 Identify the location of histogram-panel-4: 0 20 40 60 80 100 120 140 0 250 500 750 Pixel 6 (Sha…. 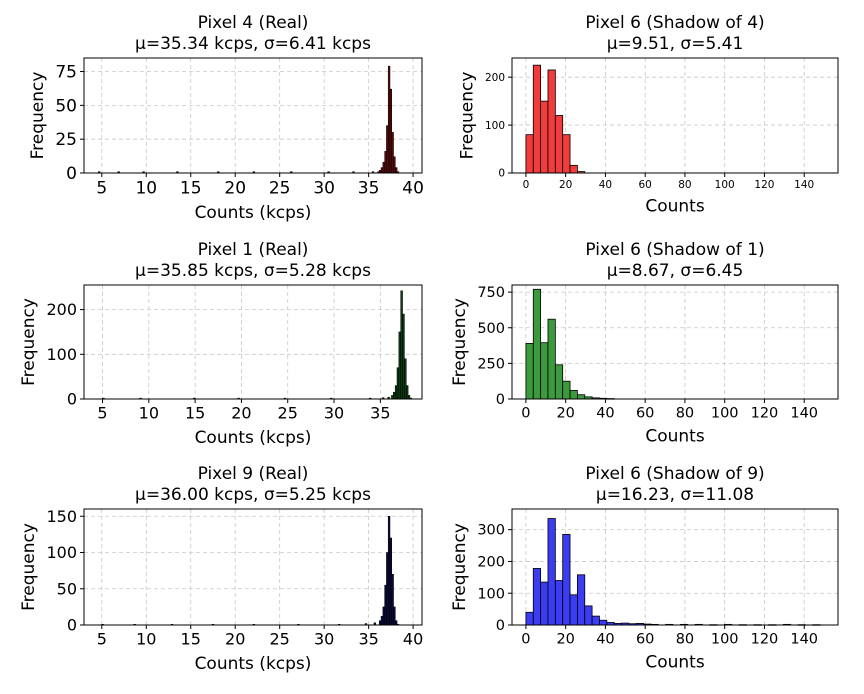
(644, 343).